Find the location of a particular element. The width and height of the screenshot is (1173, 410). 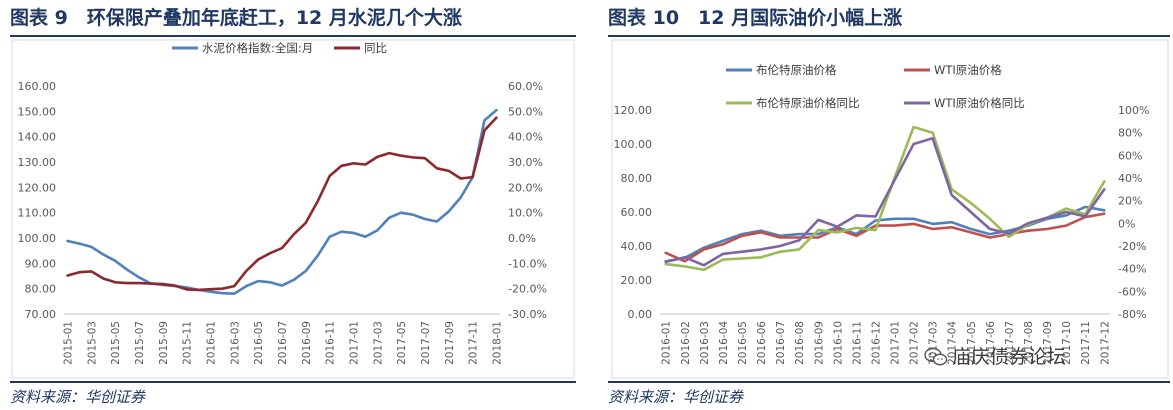

right-legend-label-3: 布伦特原油价格同比 is located at coordinates (808, 103).